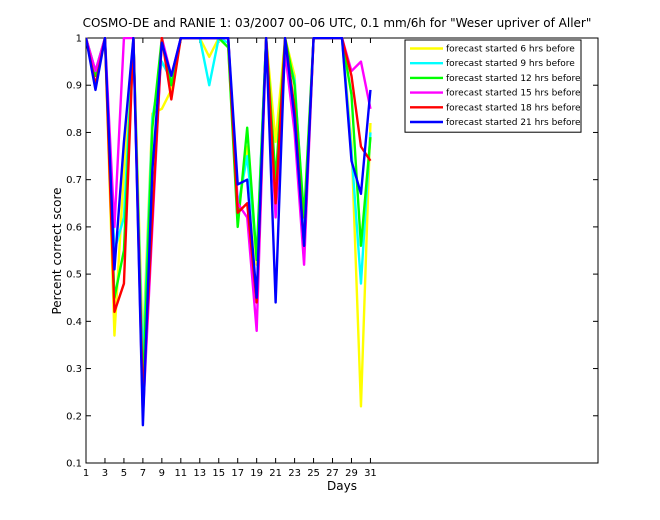  I want to click on x-axis-label: Days, so click(342, 486).